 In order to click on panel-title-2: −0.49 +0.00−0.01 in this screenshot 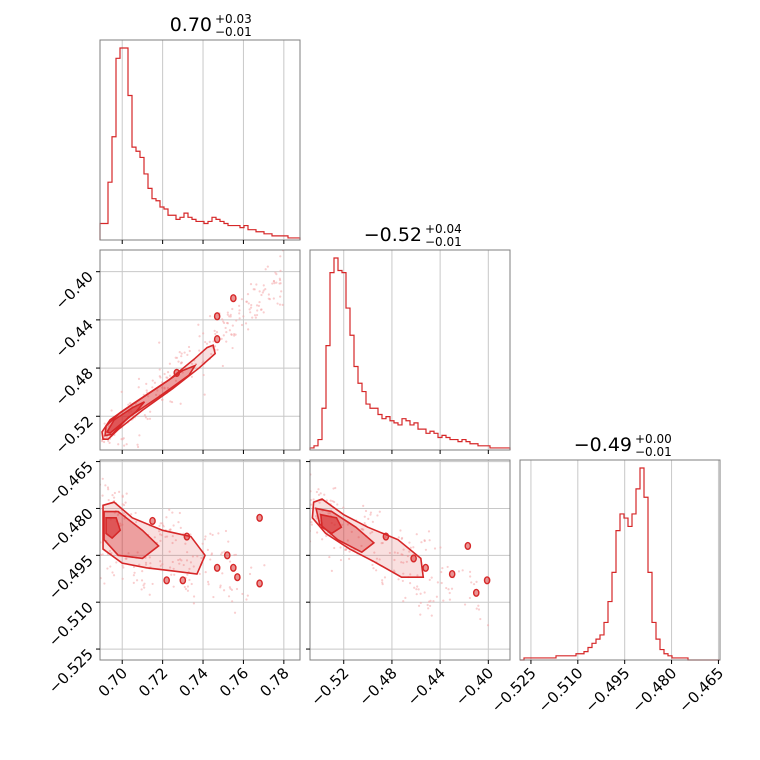, I will do `click(623, 445)`.